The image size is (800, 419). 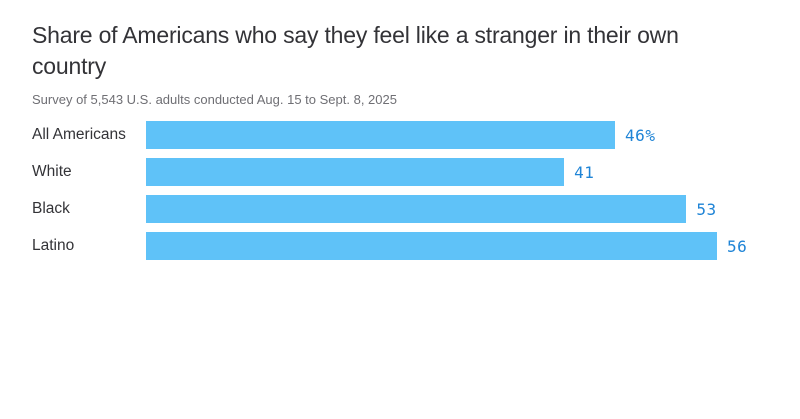 I want to click on value-label: 56, so click(x=737, y=246).